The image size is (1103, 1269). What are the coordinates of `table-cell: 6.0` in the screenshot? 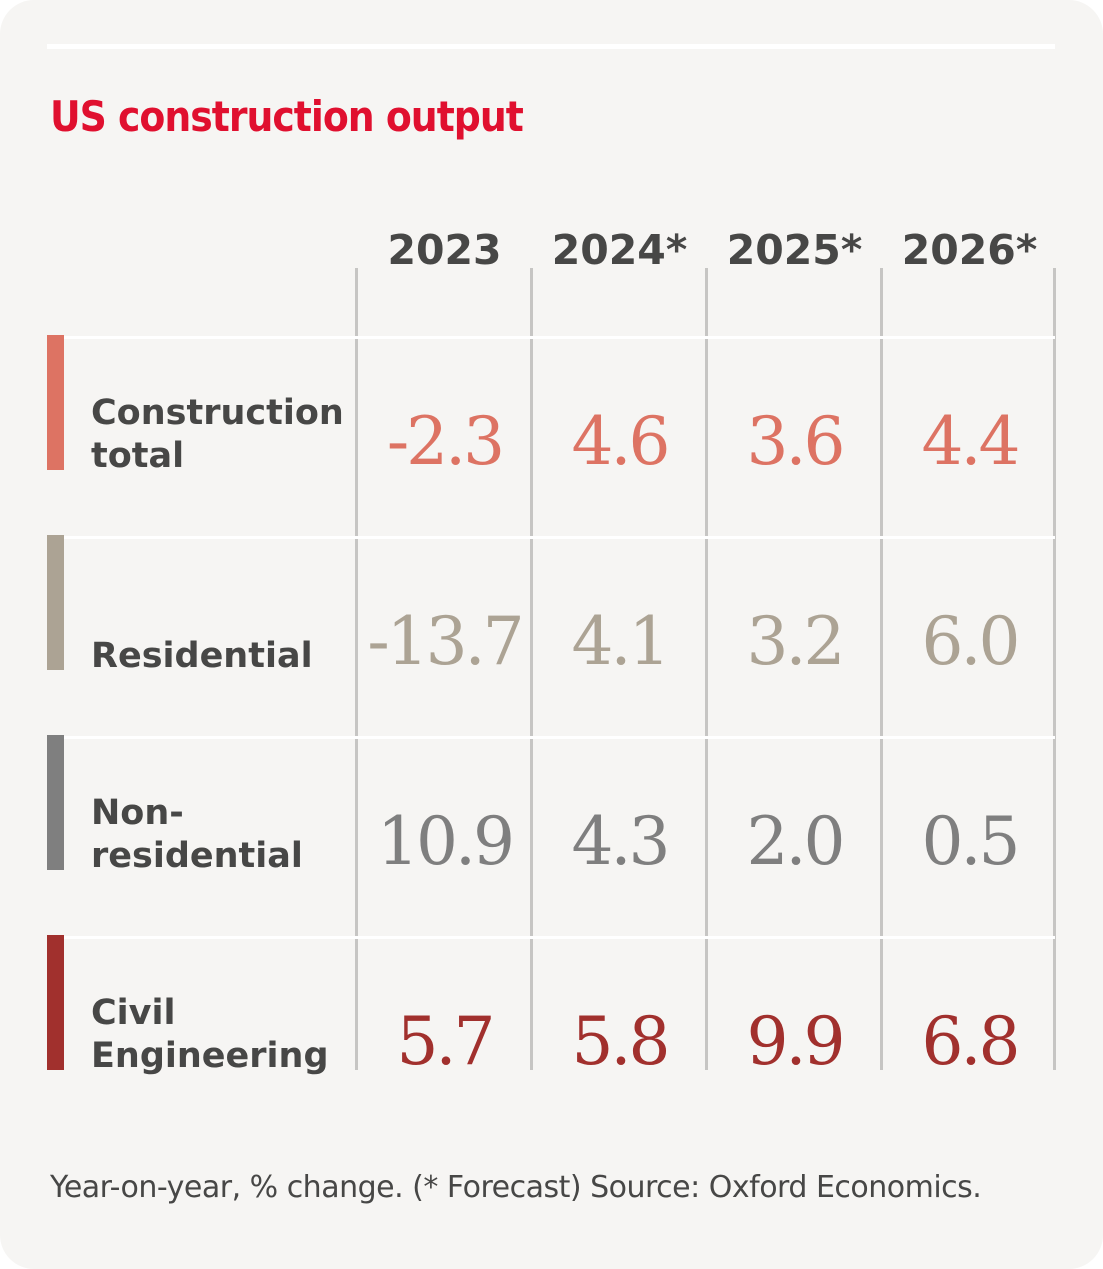 It's located at (971, 641).